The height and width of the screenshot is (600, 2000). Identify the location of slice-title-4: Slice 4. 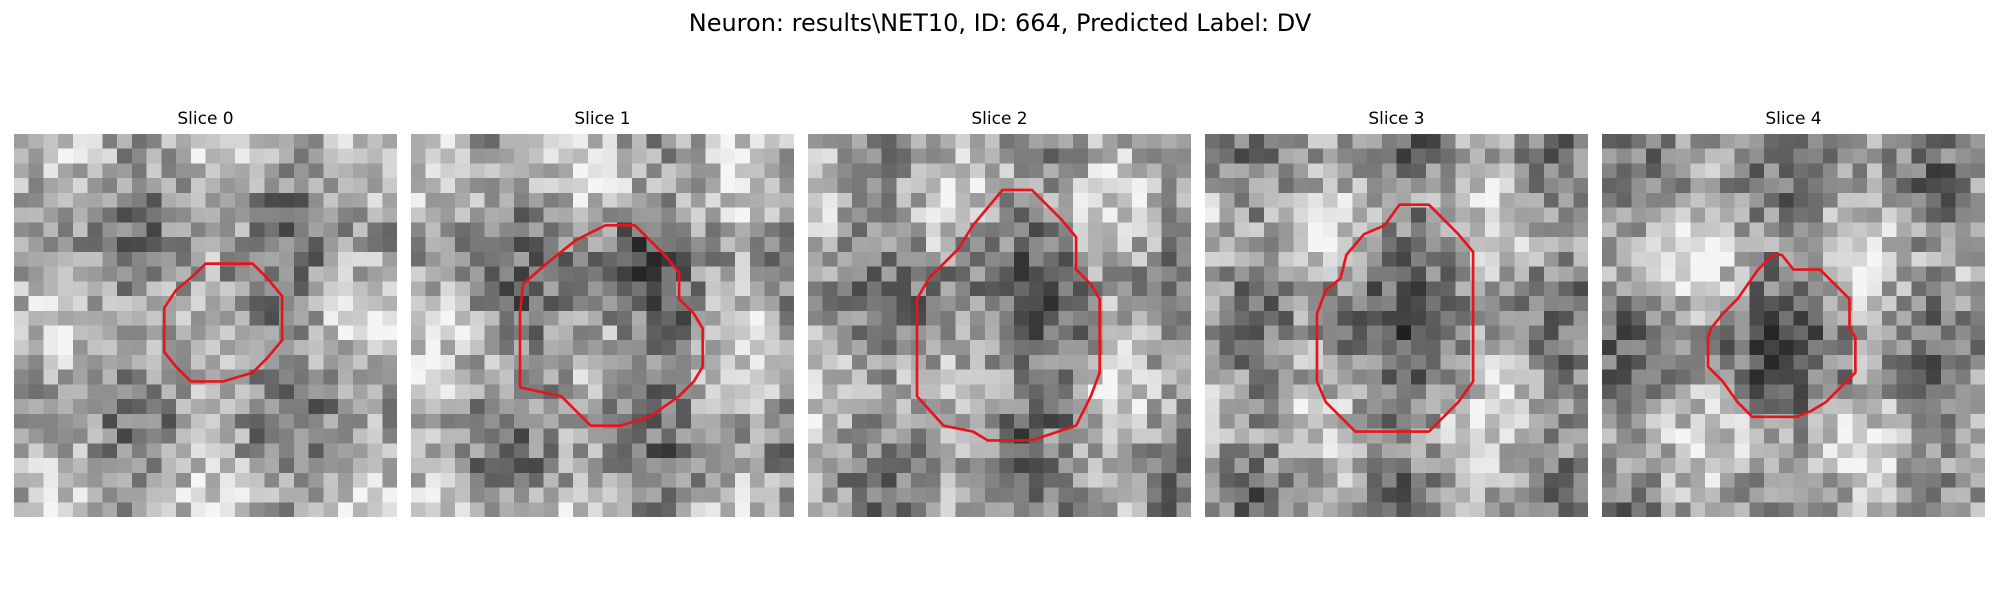
(1793, 119).